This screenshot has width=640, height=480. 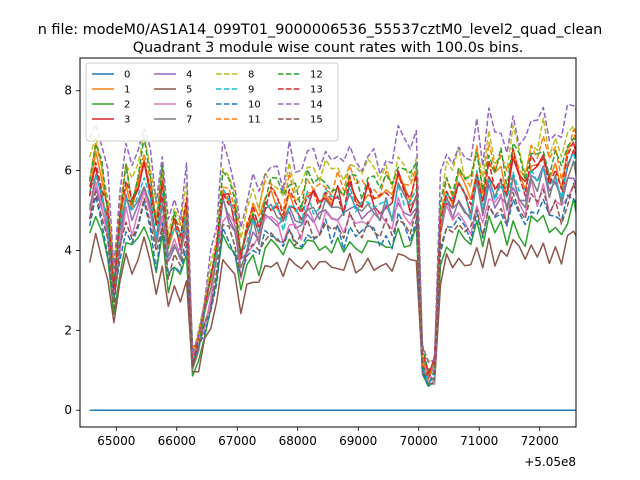 I want to click on legend-label: 11, so click(x=254, y=120).